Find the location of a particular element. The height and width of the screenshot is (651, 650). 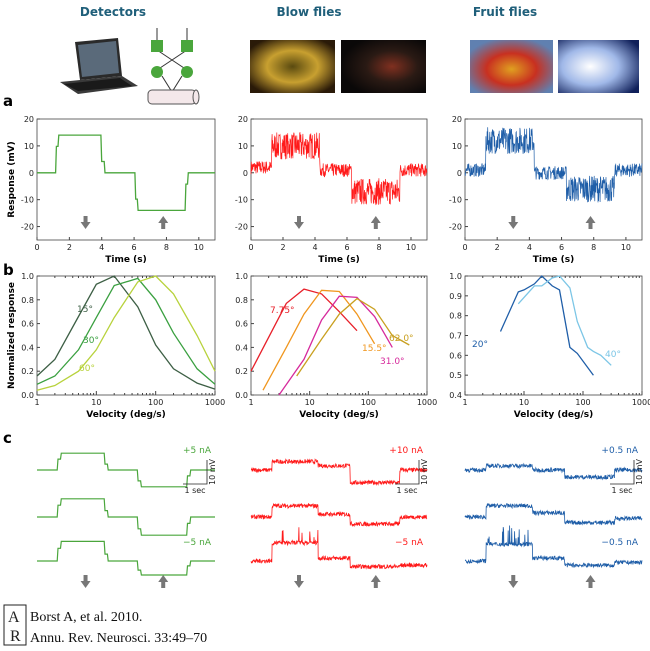

svg-text: R is located at coordinates (15, 636).